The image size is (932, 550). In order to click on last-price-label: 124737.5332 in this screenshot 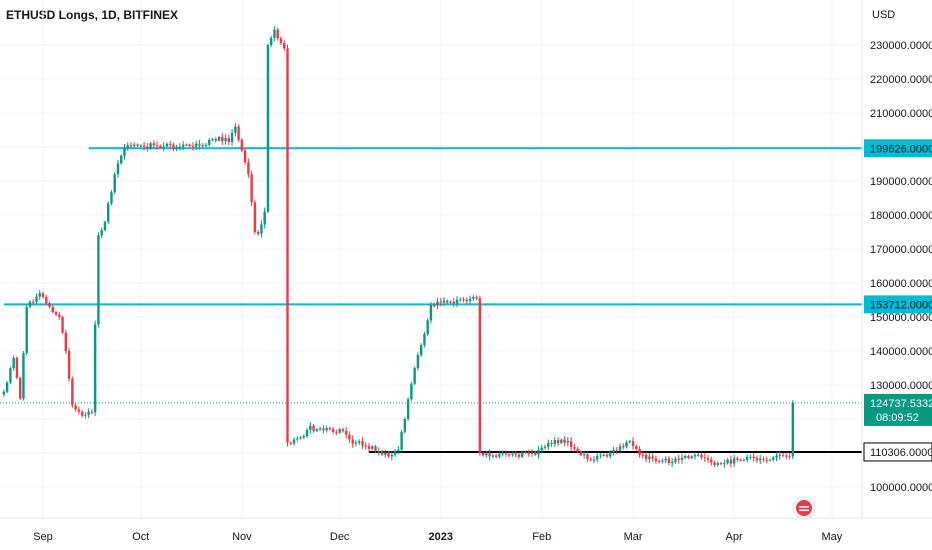, I will do `click(901, 404)`.